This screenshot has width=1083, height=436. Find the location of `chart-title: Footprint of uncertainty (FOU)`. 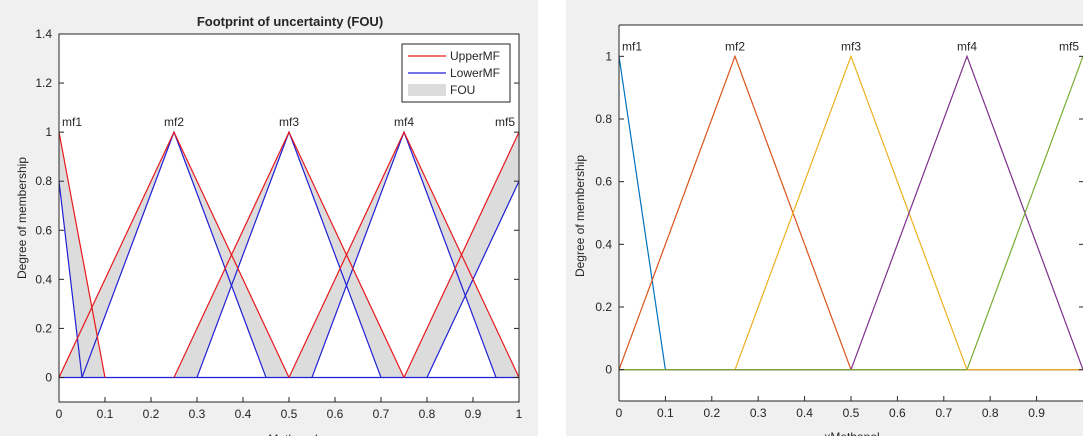

chart-title: Footprint of uncertainty (FOU) is located at coordinates (290, 21).